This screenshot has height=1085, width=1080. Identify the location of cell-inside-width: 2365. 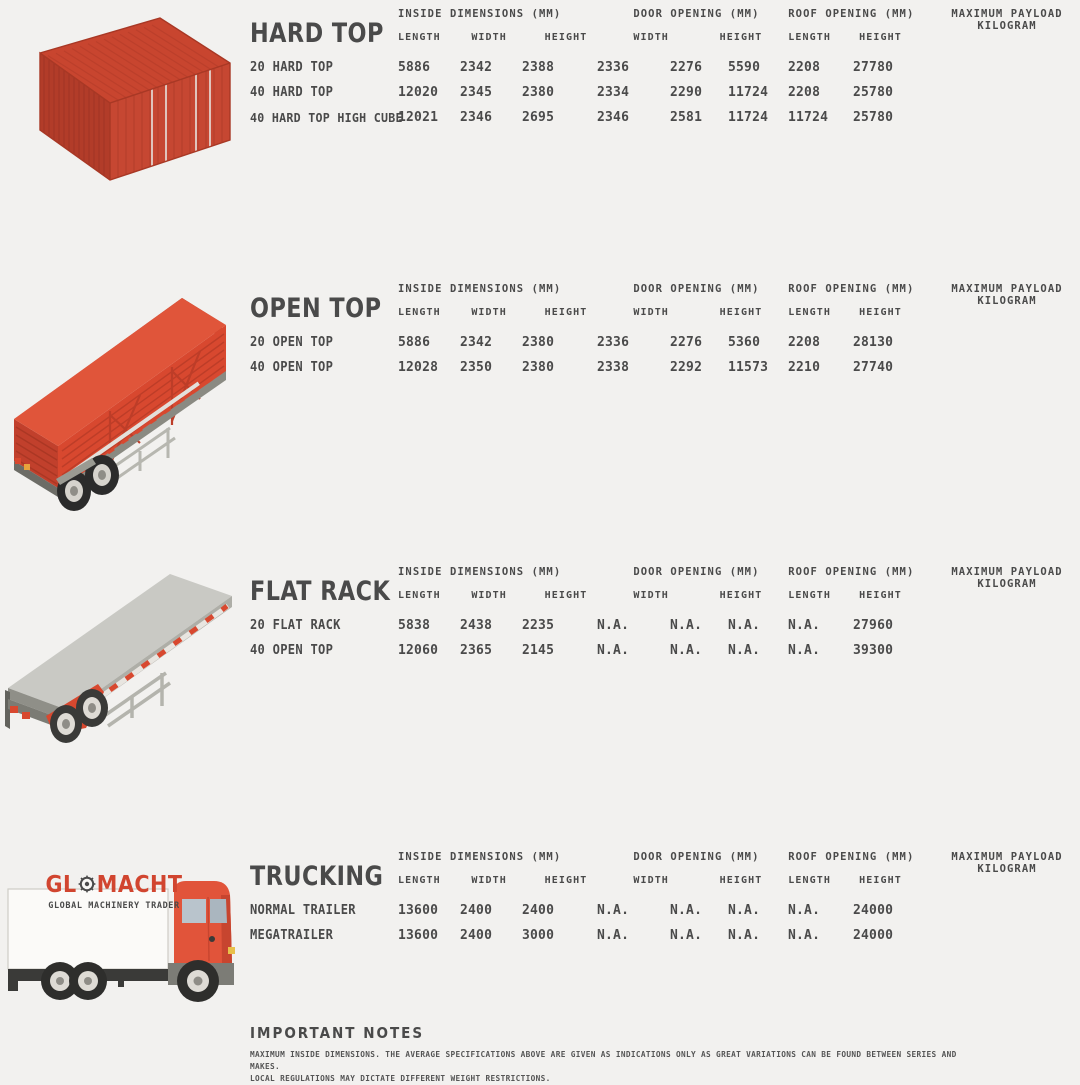
(476, 650).